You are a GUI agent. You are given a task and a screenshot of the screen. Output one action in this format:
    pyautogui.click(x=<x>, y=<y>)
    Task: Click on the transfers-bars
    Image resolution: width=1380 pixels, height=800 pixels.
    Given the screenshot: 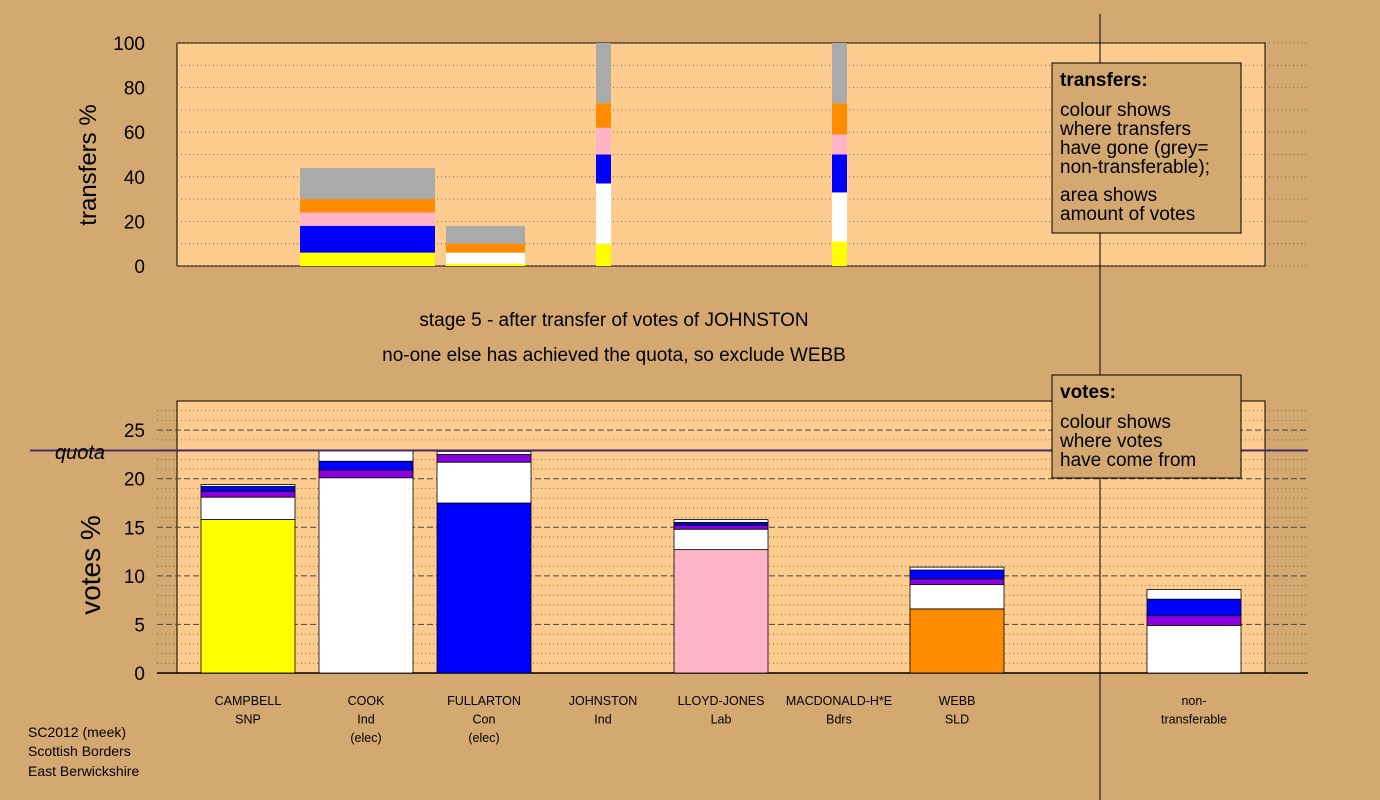 What is the action you would take?
    pyautogui.click(x=573, y=154)
    